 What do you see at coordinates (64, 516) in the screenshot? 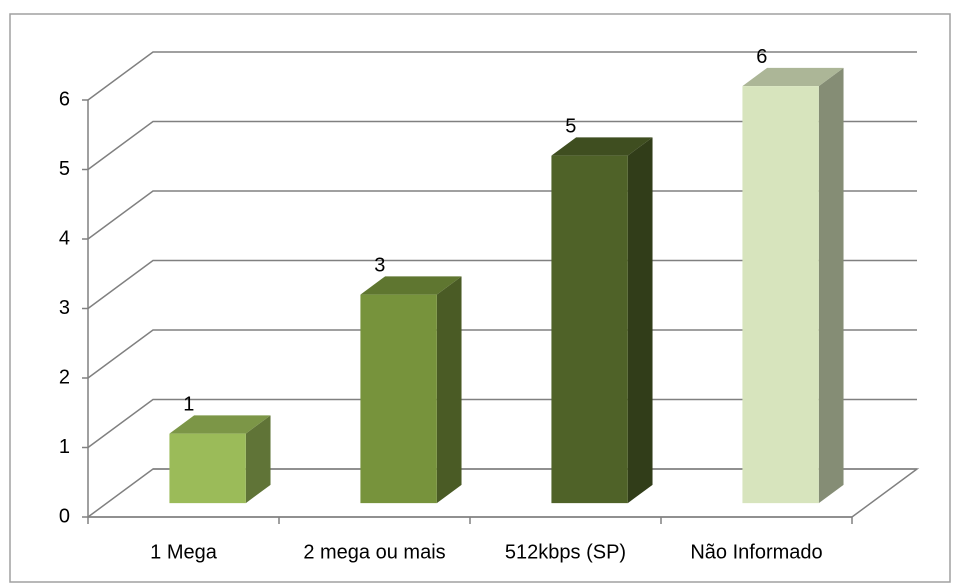
I see `y-tick-label: 0` at bounding box center [64, 516].